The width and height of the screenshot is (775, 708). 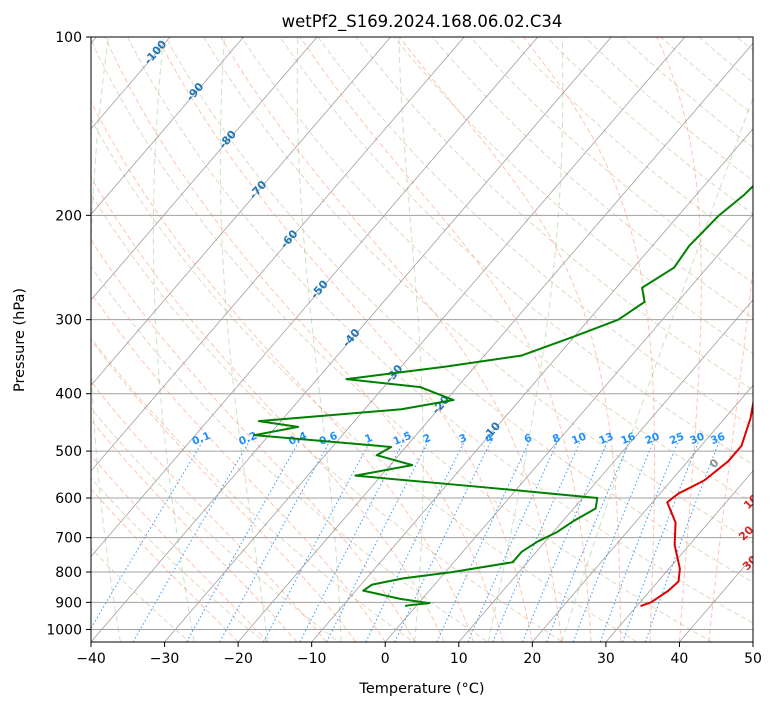 What do you see at coordinates (385, 659) in the screenshot?
I see `x-tick-label: 0` at bounding box center [385, 659].